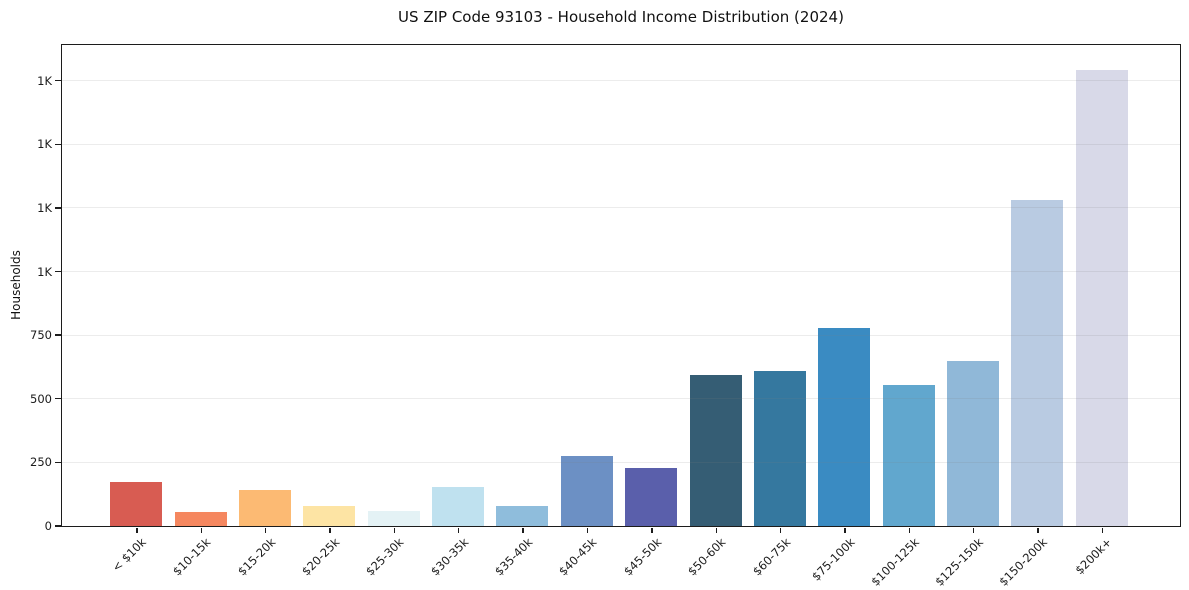  Describe the element at coordinates (458, 311) in the screenshot. I see `bar-slot: $30-35k` at that location.